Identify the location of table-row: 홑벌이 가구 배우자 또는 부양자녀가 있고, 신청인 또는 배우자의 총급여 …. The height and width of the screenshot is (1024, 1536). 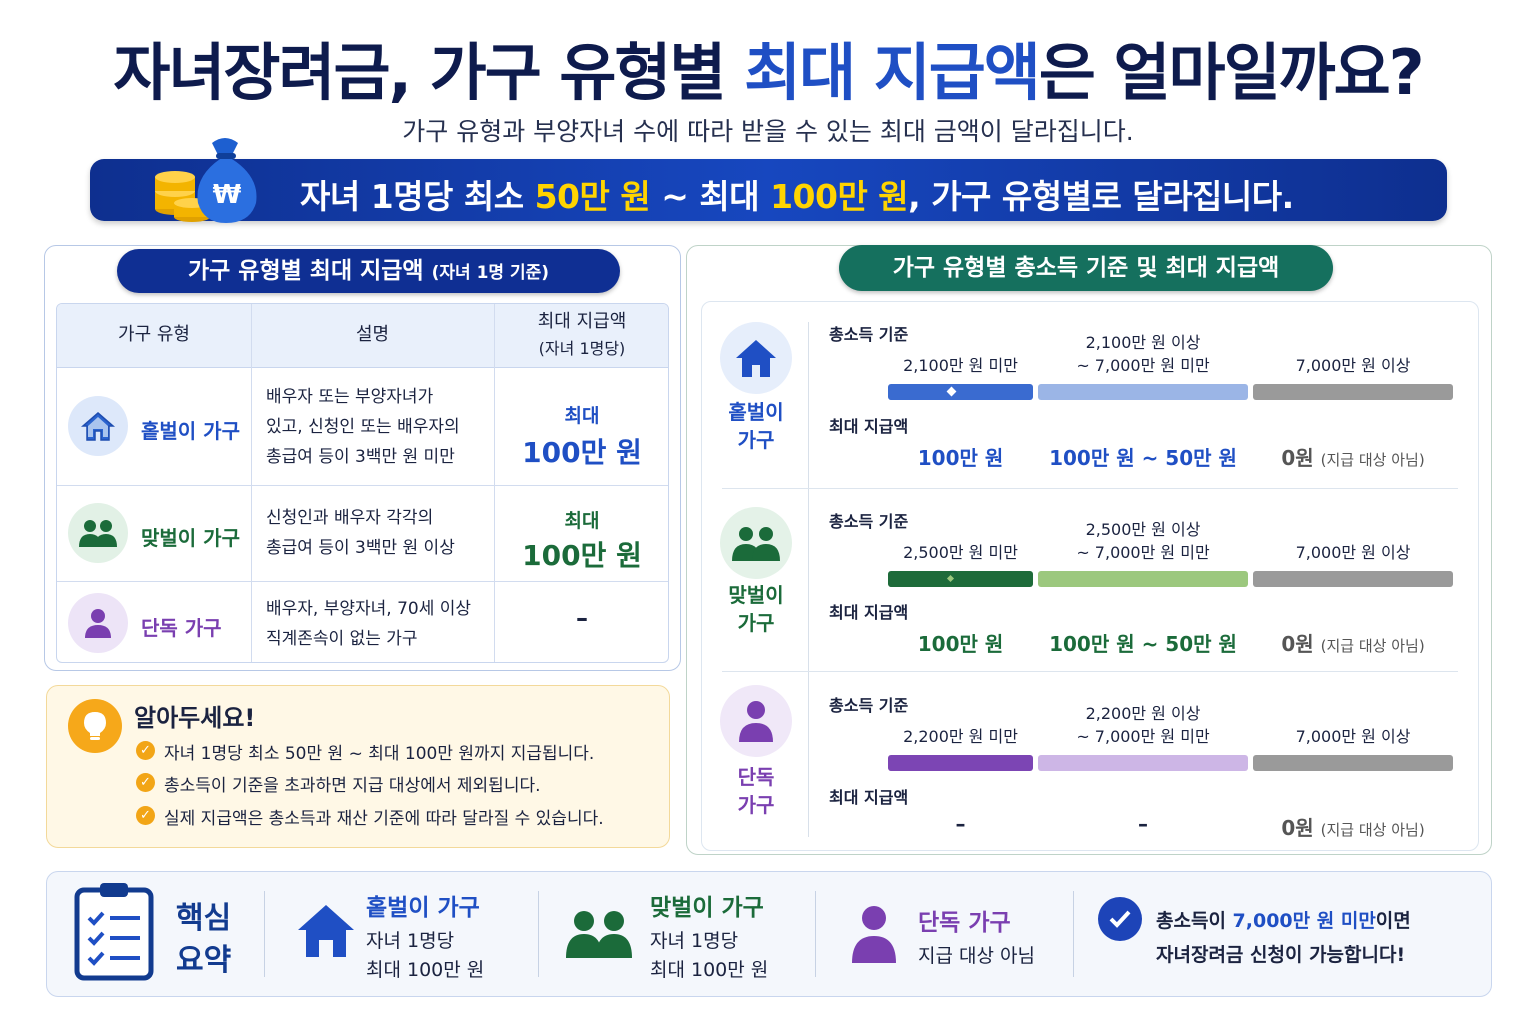
(362, 426).